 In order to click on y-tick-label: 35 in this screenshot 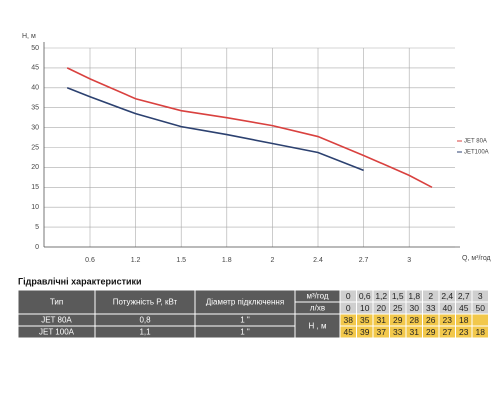, I will do `click(35, 108)`.